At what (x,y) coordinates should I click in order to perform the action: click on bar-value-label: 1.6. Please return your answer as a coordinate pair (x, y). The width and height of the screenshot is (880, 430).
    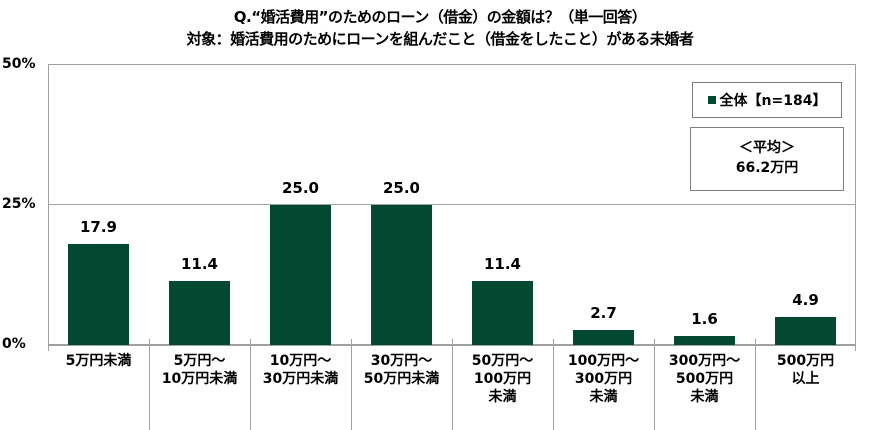
    Looking at the image, I should click on (704, 319).